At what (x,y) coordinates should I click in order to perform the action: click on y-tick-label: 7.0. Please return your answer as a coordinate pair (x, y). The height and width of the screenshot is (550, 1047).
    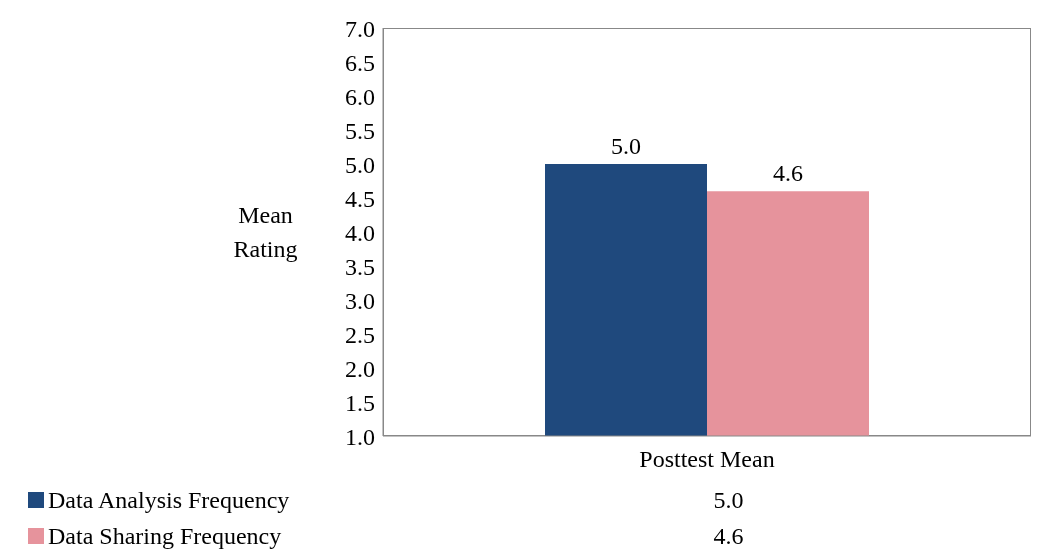
    Looking at the image, I should click on (360, 28).